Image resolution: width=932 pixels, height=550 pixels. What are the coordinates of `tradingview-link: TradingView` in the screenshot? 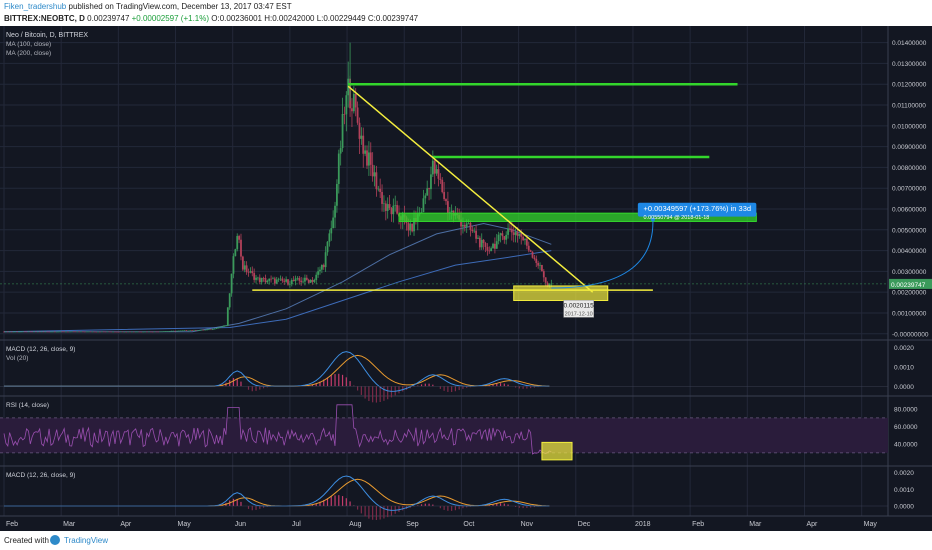 It's located at (86, 540).